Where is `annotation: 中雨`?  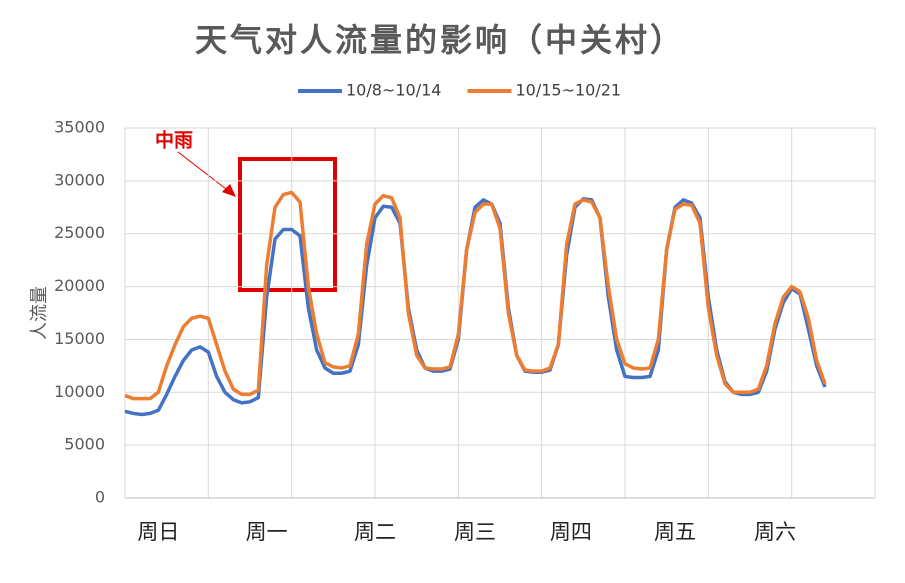
annotation: 中雨 is located at coordinates (174, 140).